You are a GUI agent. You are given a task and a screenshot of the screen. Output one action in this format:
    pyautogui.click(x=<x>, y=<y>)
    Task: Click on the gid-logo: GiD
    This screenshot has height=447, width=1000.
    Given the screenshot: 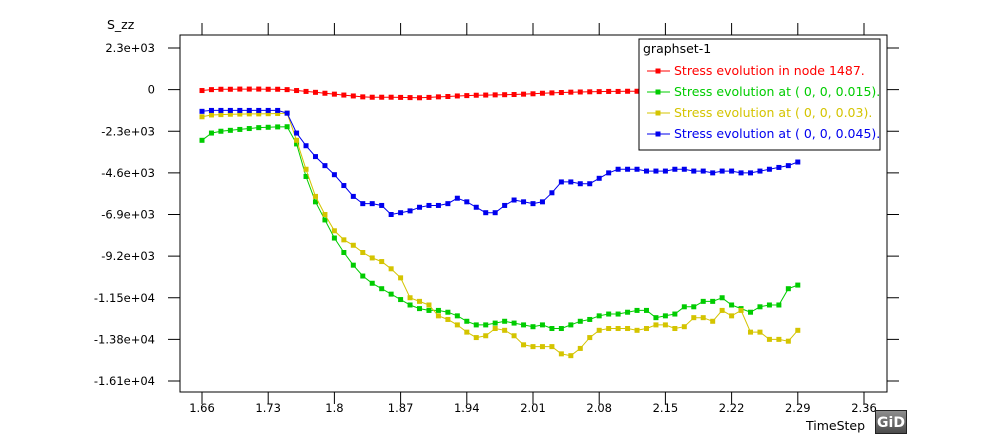 What is the action you would take?
    pyautogui.click(x=891, y=422)
    